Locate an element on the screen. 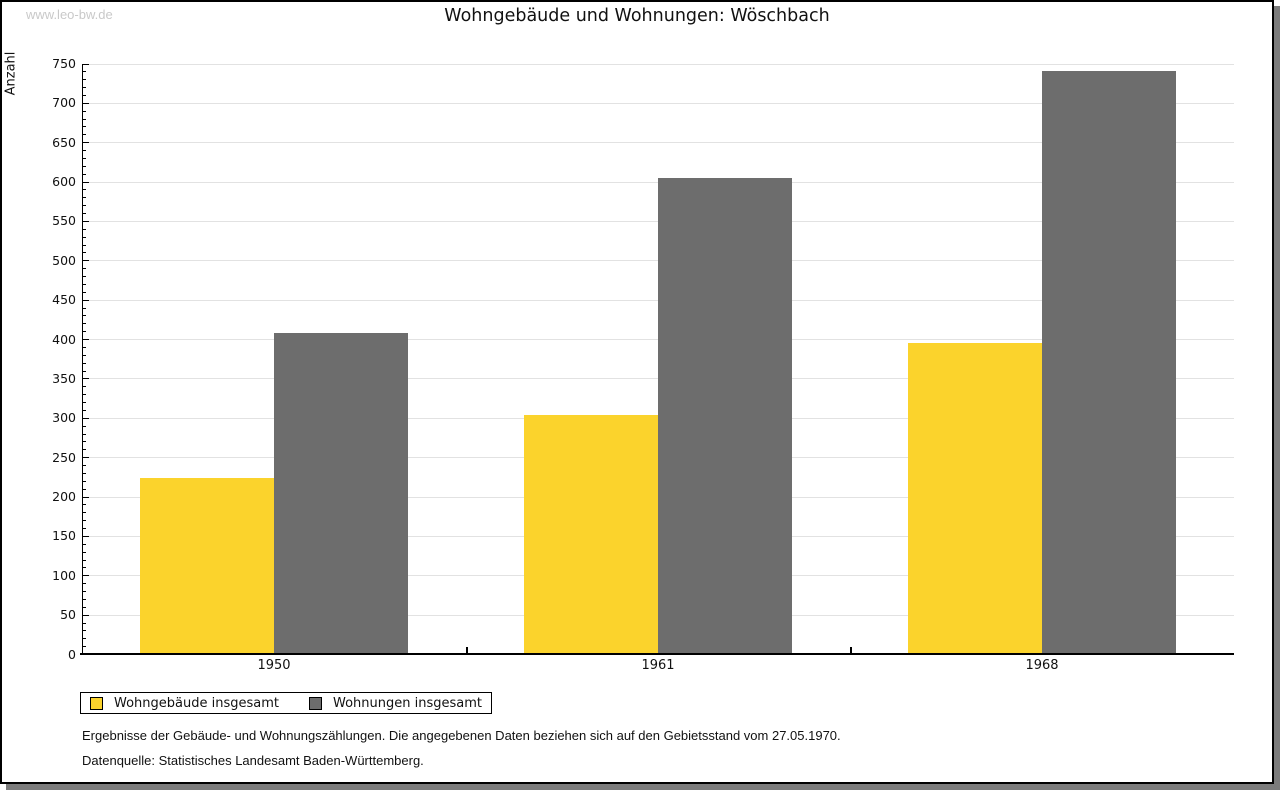  watermark-url: www.leo-bw.de is located at coordinates (69, 14).